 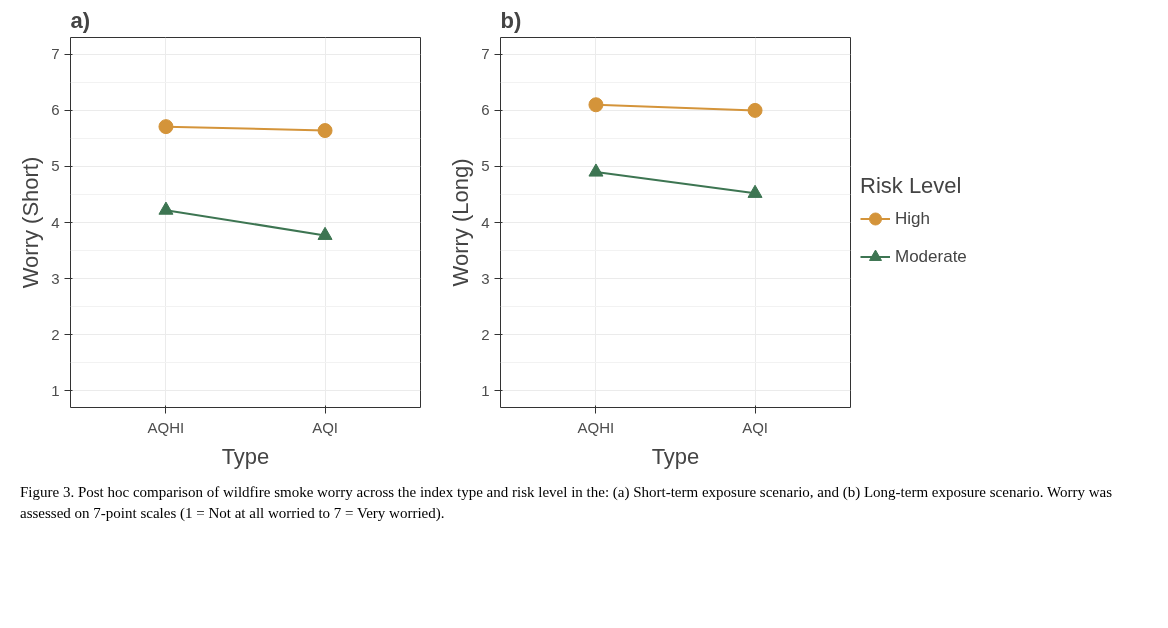 What do you see at coordinates (931, 256) in the screenshot?
I see `legend-label: Moderate` at bounding box center [931, 256].